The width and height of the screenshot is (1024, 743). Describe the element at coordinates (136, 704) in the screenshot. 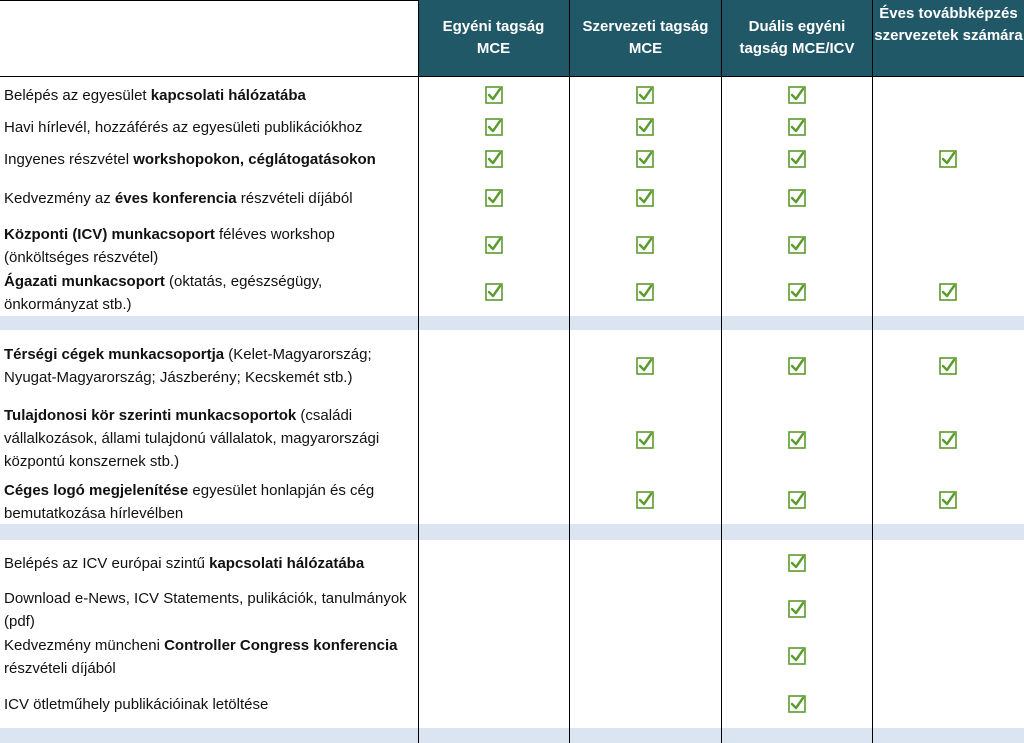

I see `benefit-label-part: ICV ötletműhely publikációinak letöltése` at that location.